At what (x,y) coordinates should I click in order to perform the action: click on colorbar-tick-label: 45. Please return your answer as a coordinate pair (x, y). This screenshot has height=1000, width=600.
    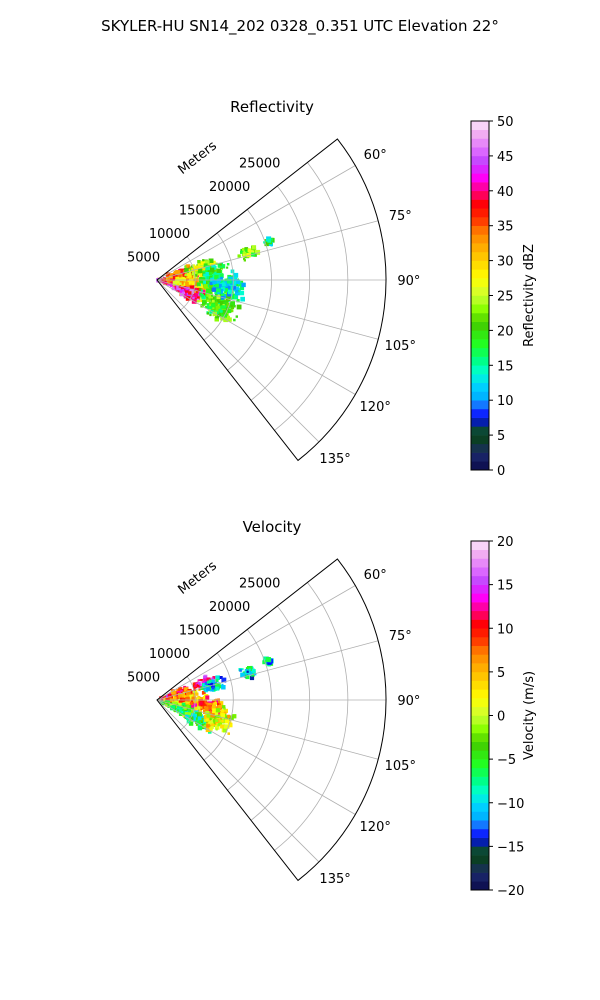
    Looking at the image, I should click on (505, 157).